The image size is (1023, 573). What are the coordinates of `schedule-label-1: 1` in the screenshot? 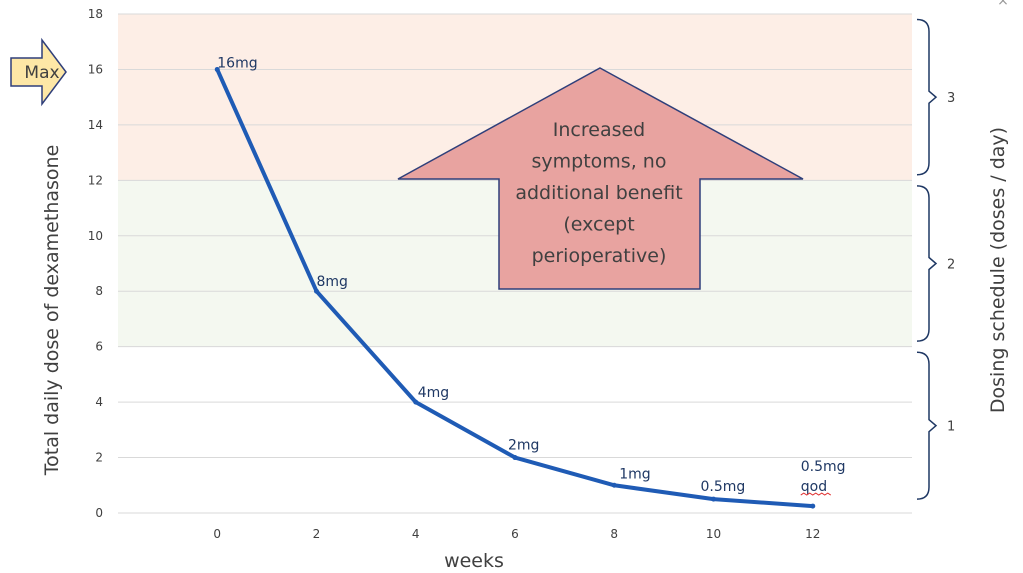 It's located at (951, 427).